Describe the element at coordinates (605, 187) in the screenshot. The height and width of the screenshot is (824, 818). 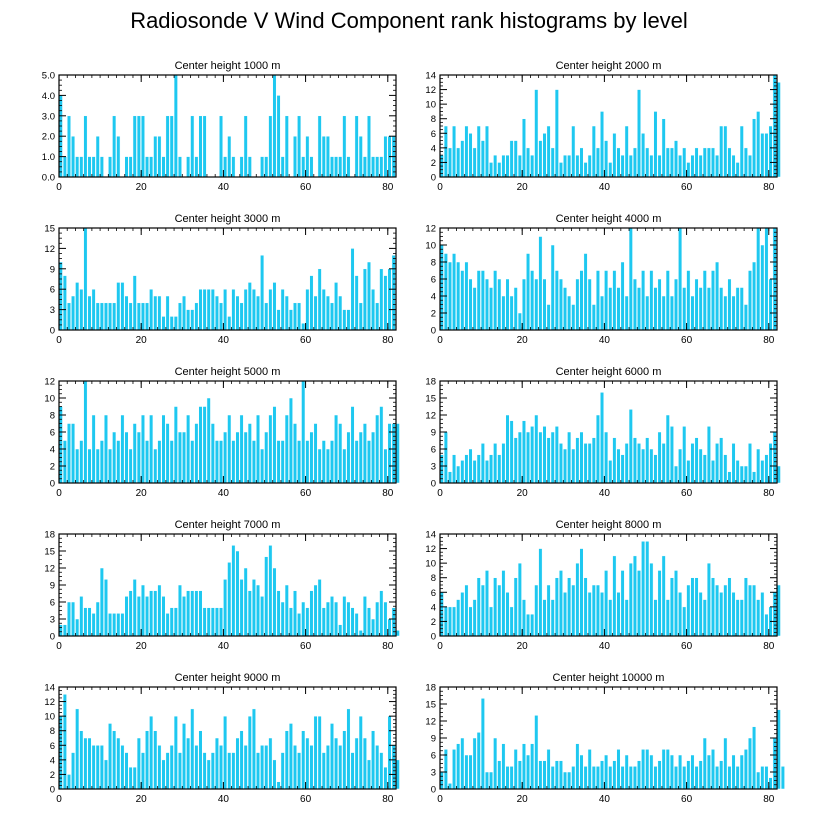
I see `x-tick-label: 40` at that location.